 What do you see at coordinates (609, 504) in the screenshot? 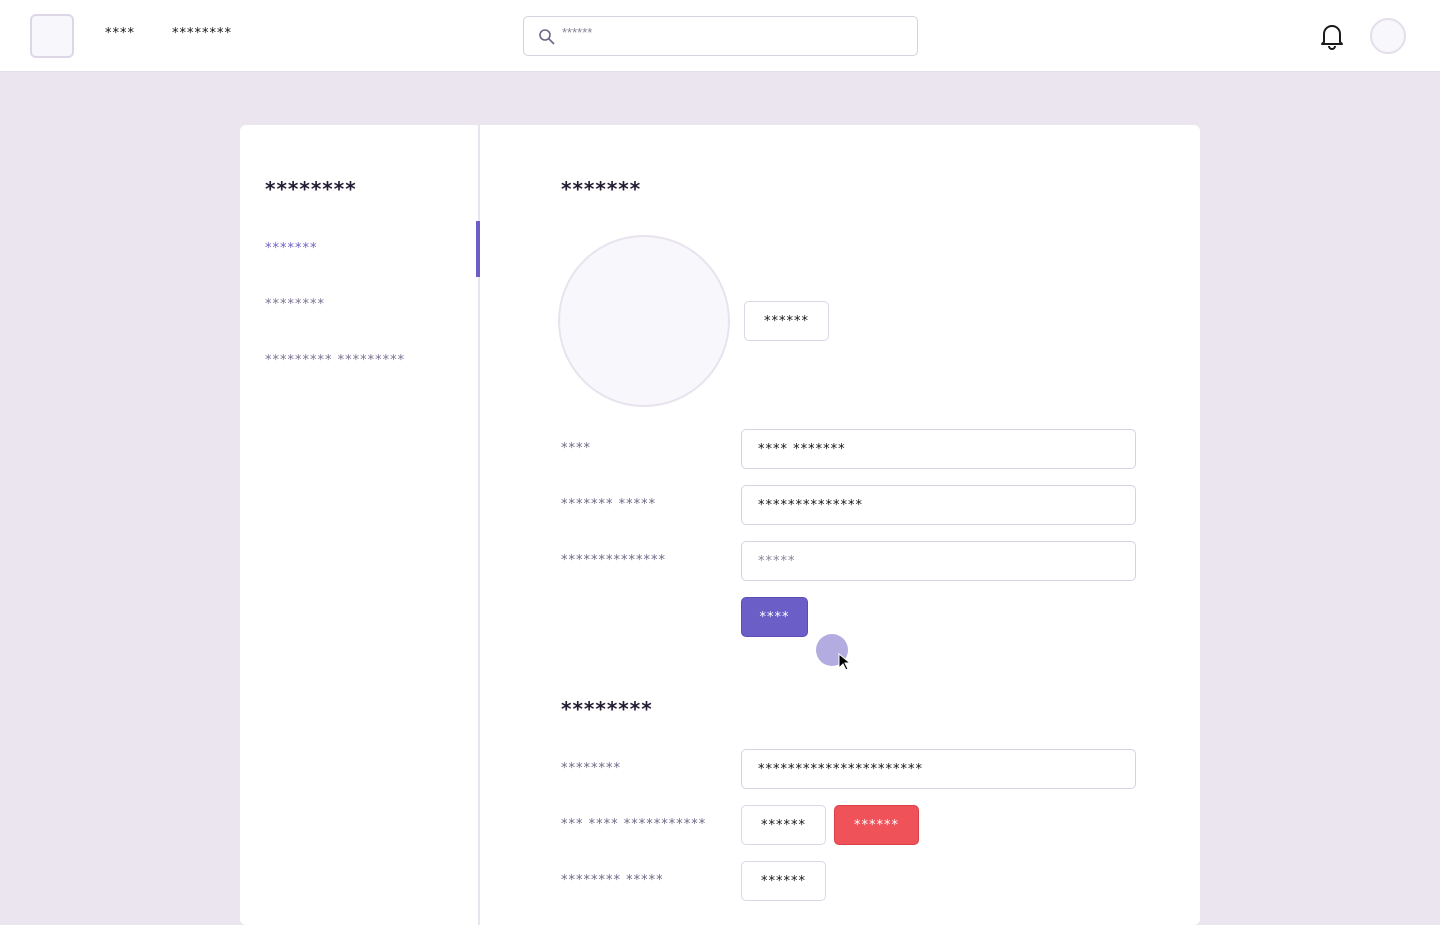
I see `field-label-2: ******* *****` at bounding box center [609, 504].